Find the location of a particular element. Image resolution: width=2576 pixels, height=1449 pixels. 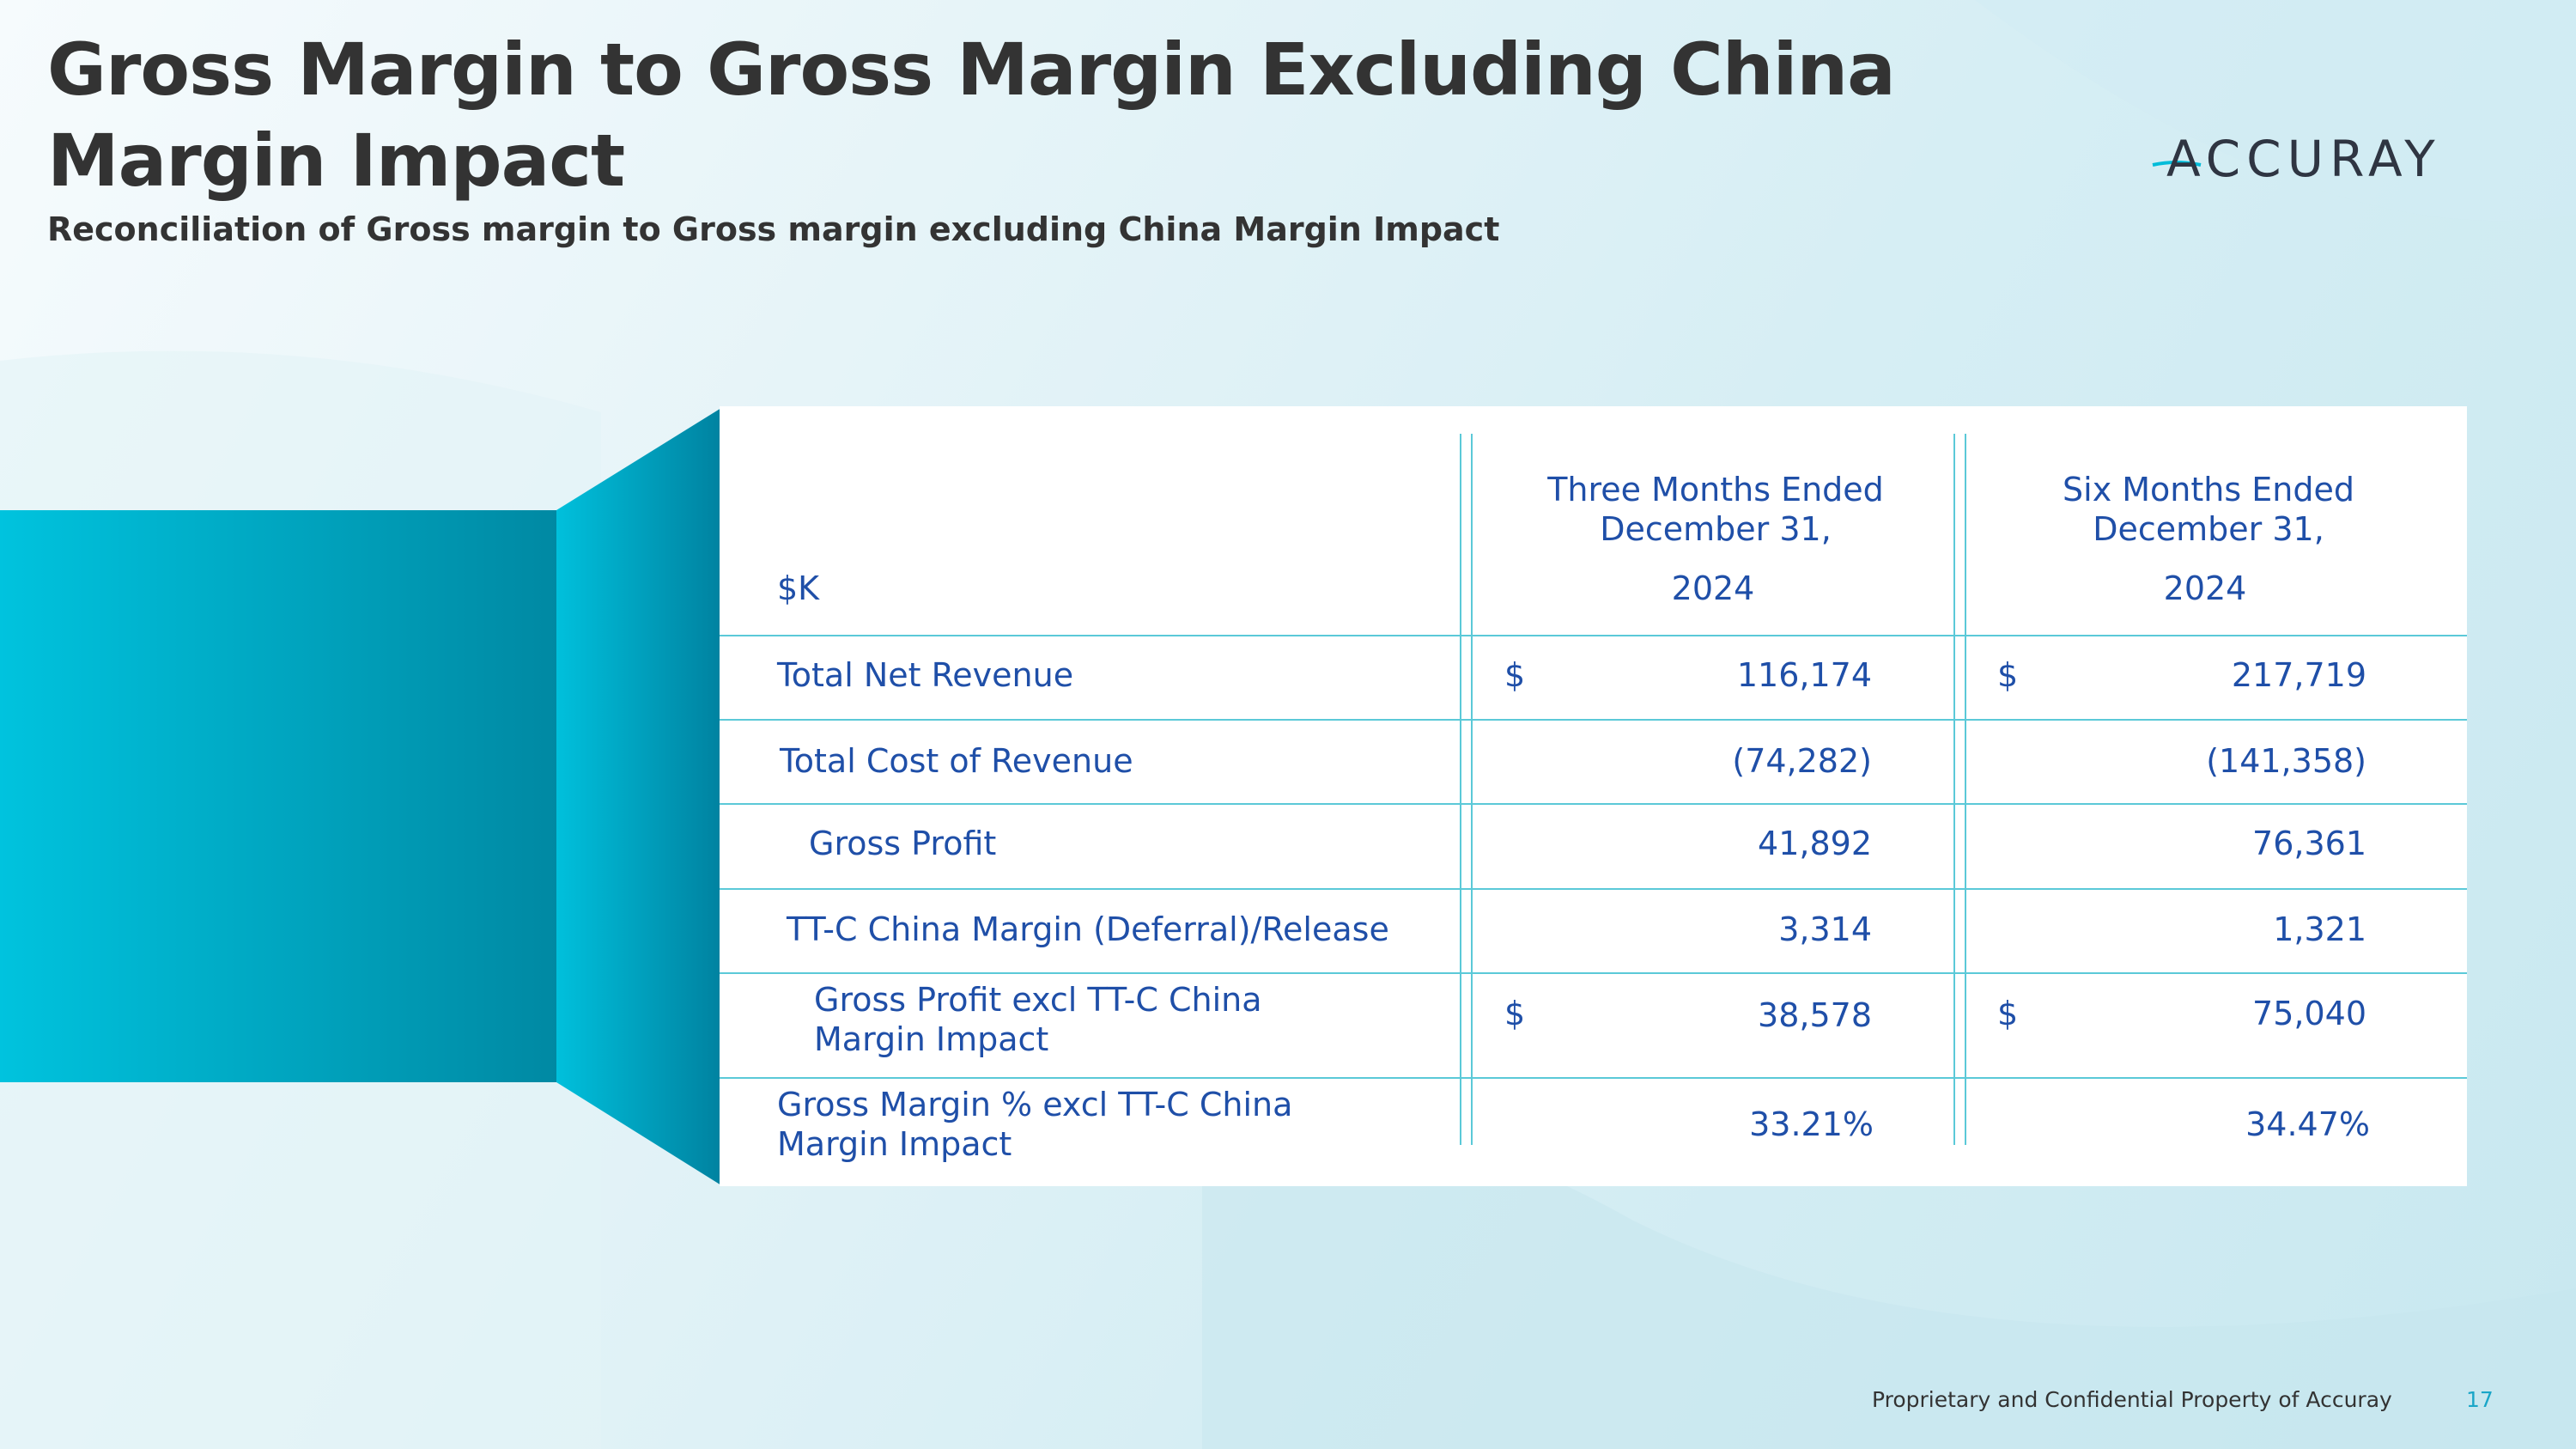

page-number: 17 is located at coordinates (2480, 1399).